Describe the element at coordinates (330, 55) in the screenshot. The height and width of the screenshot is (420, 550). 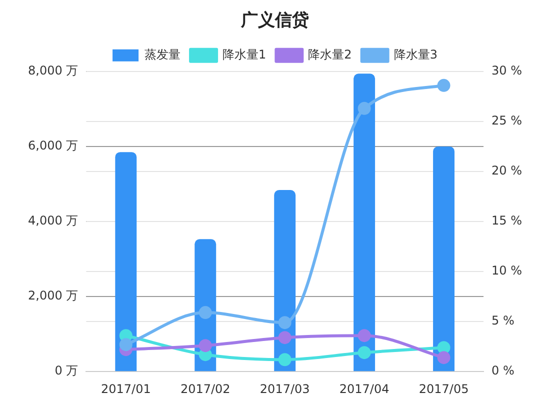
I see `legend-label: 降水量2` at that location.